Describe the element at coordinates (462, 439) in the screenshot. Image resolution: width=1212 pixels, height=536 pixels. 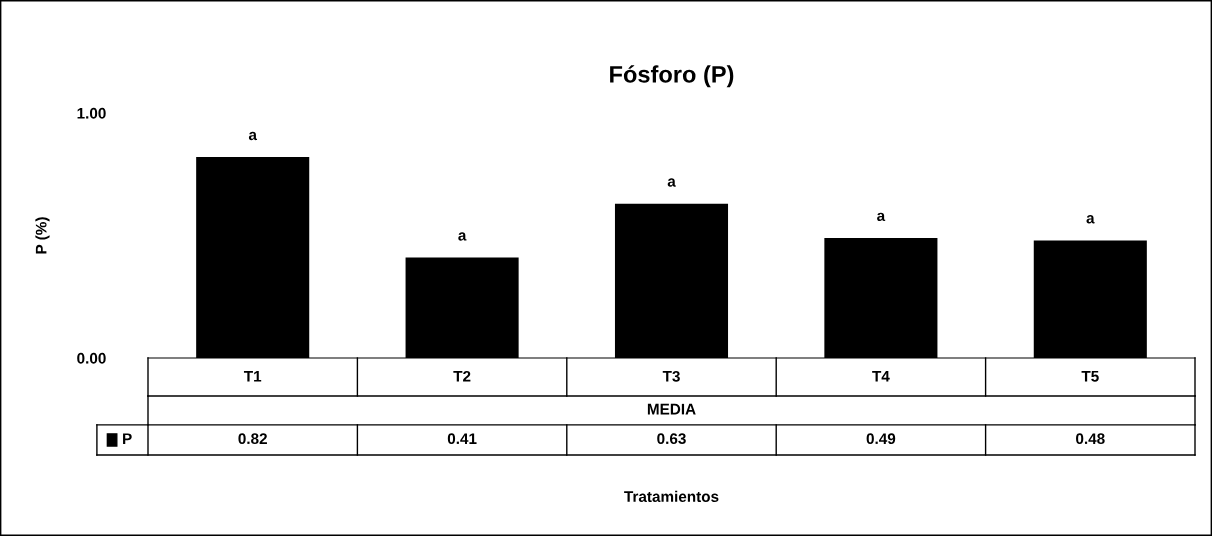
I see `data-label: 0.41` at that location.